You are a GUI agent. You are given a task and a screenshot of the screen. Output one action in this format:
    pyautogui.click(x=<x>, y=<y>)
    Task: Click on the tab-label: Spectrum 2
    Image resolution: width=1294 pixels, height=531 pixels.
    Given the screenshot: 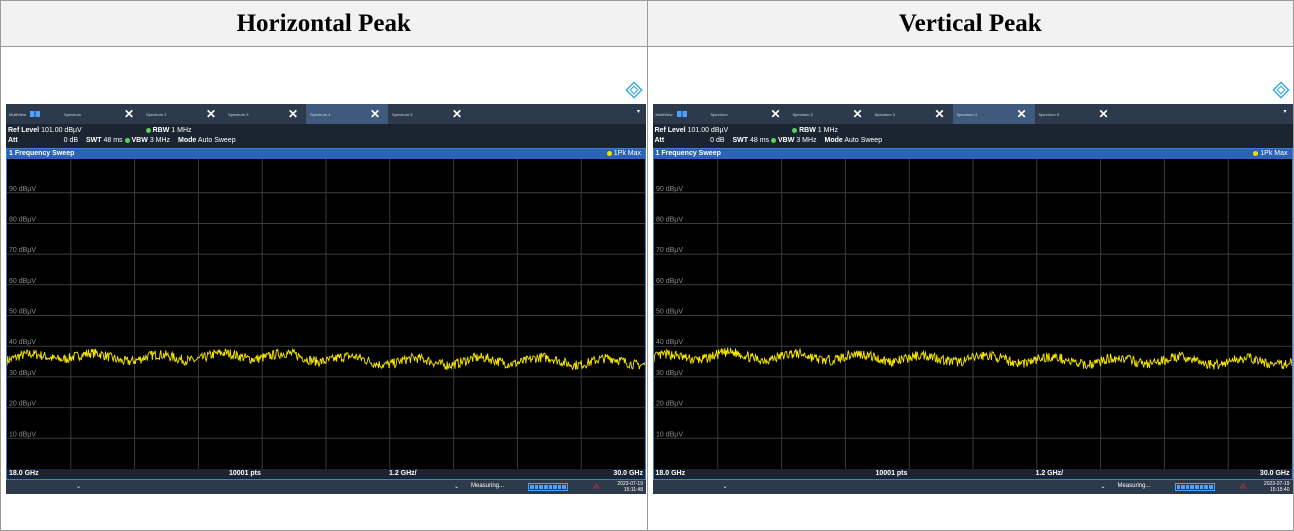 What is the action you would take?
    pyautogui.click(x=156, y=114)
    